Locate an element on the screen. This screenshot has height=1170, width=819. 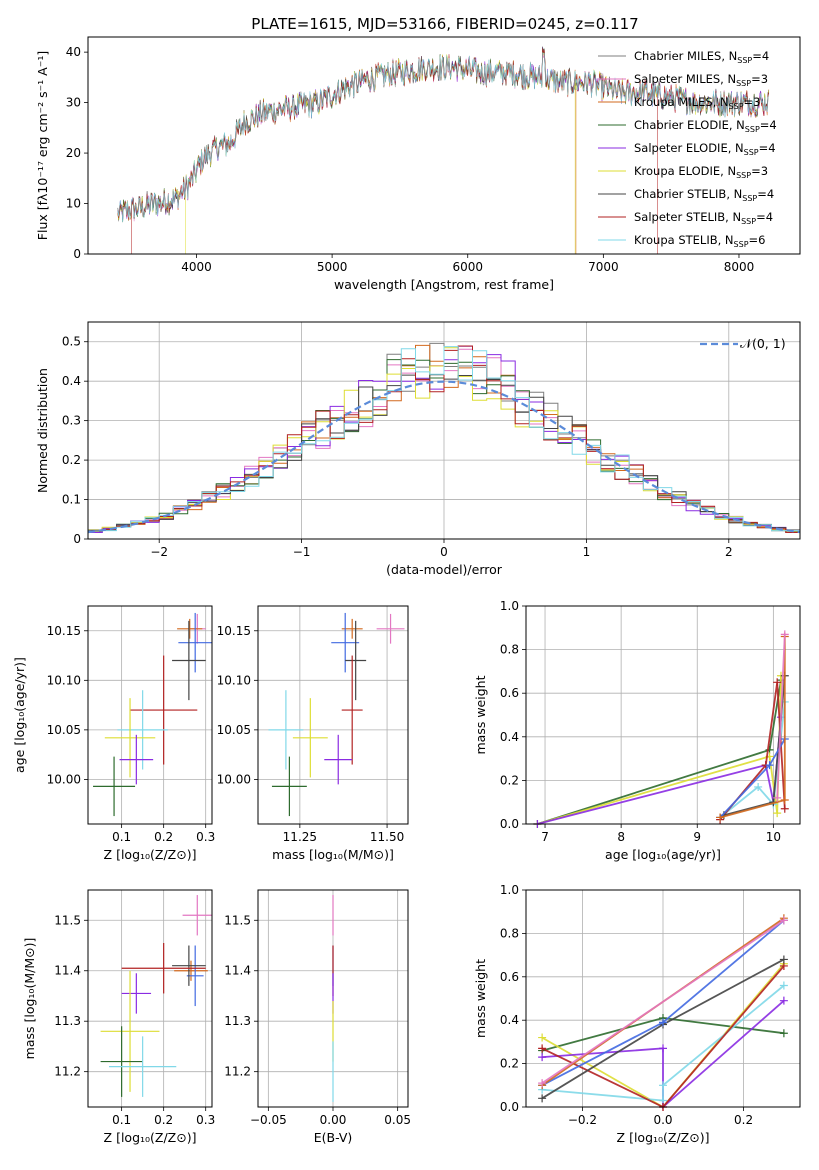
mass_vs_ebv-xtick-label: 0.00 is located at coordinates (333, 1120).